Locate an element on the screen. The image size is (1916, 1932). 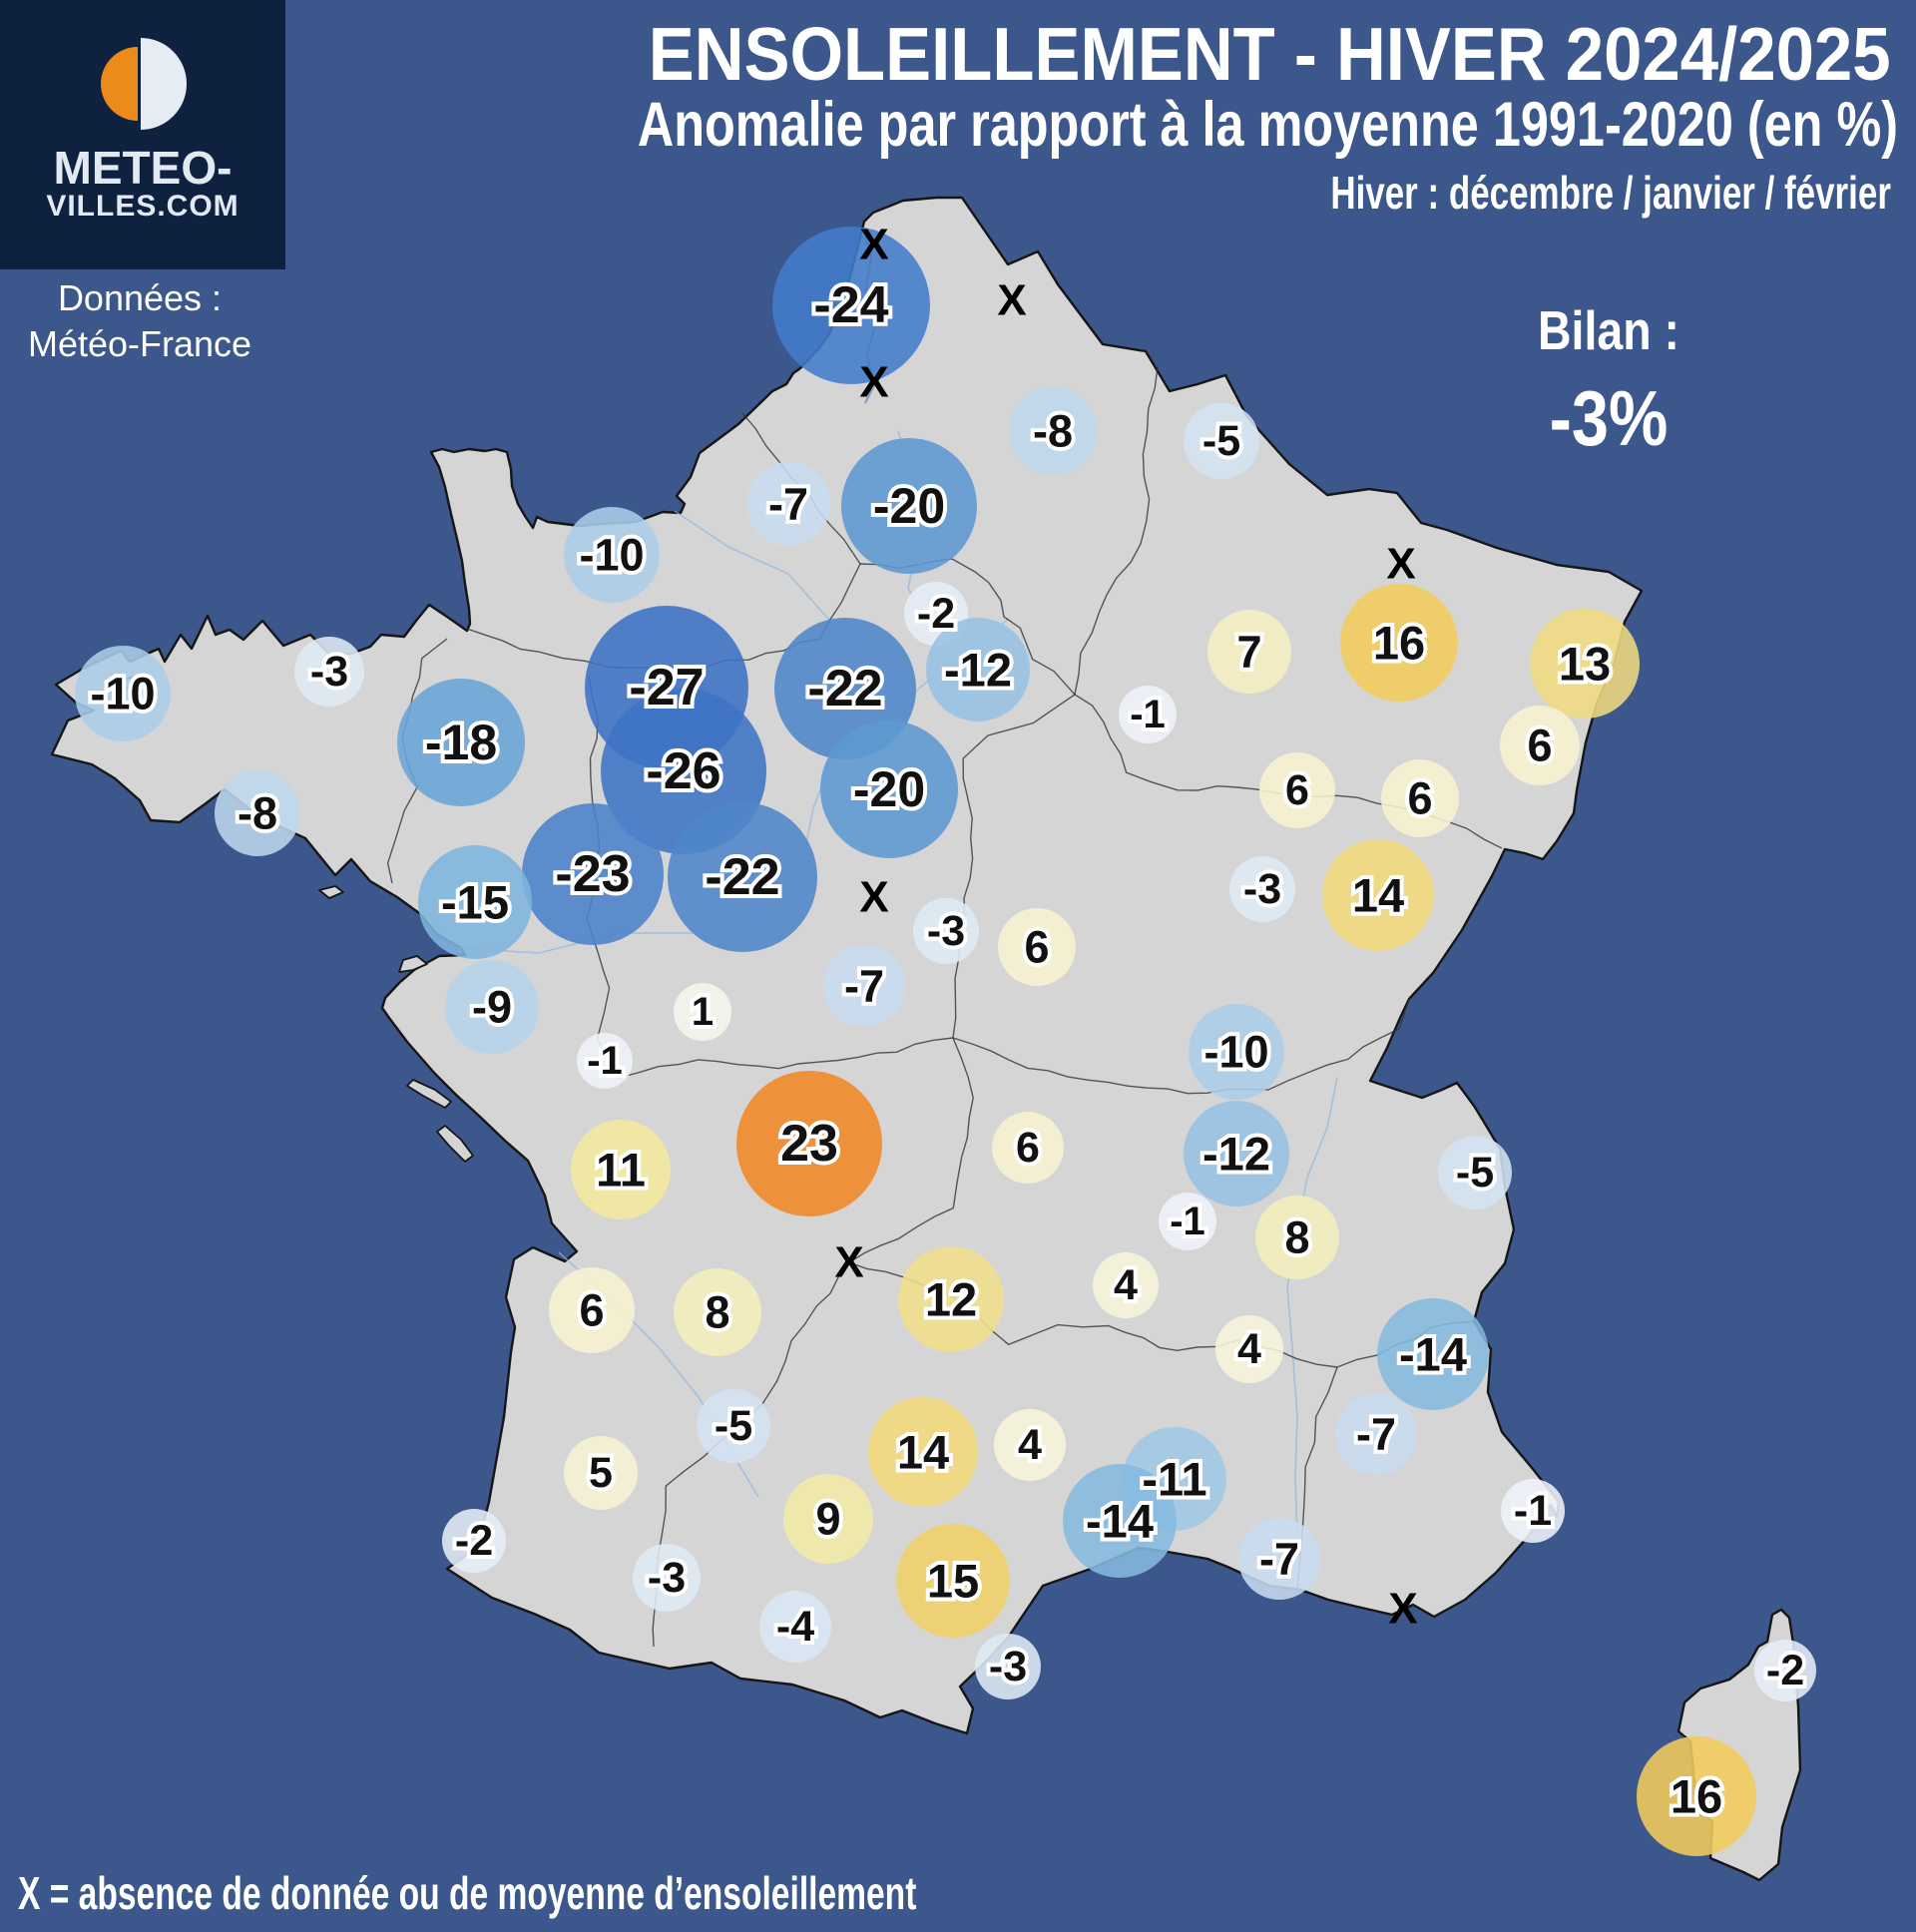
svg-text: -9 is located at coordinates (492, 1007).